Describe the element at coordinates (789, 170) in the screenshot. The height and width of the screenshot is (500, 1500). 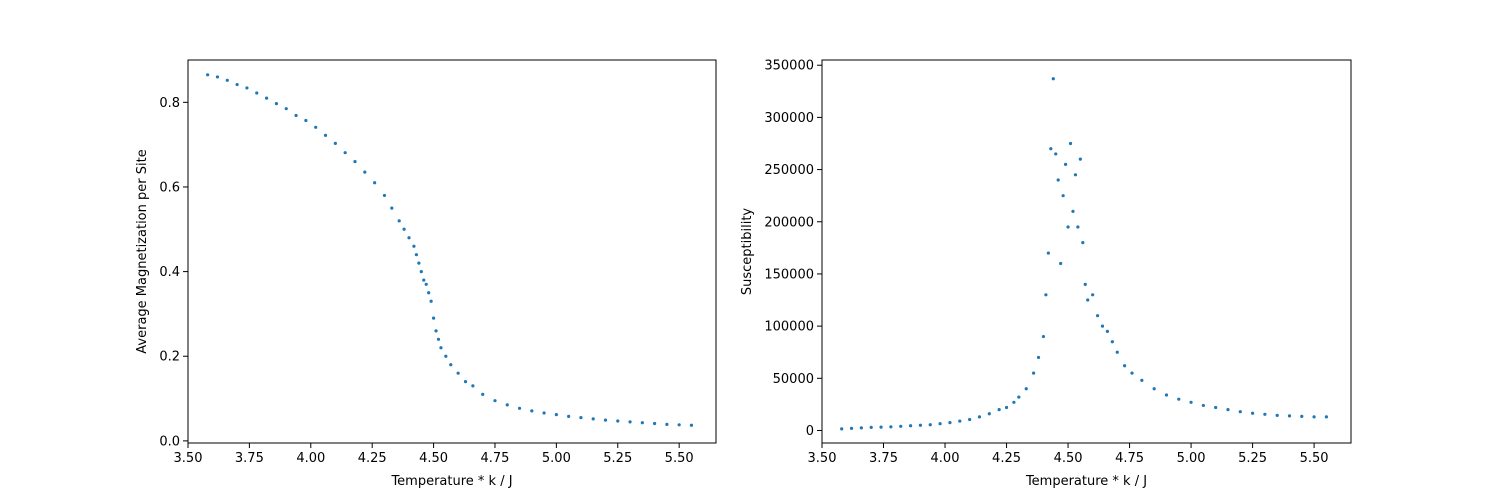
I see `susceptibility-y-tick-label: 250000` at that location.